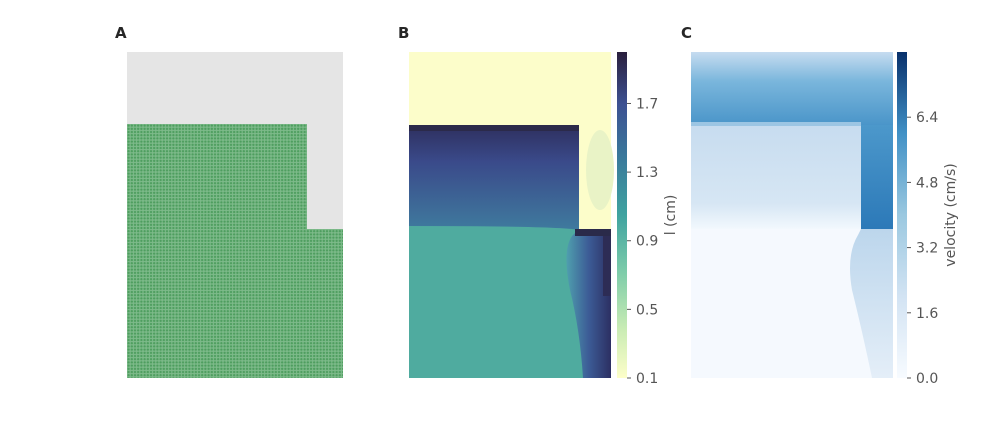  I want to click on colorbar-b: 0.1 0.5 0.9 1.3 1.7 l (cm), so click(648, 219).